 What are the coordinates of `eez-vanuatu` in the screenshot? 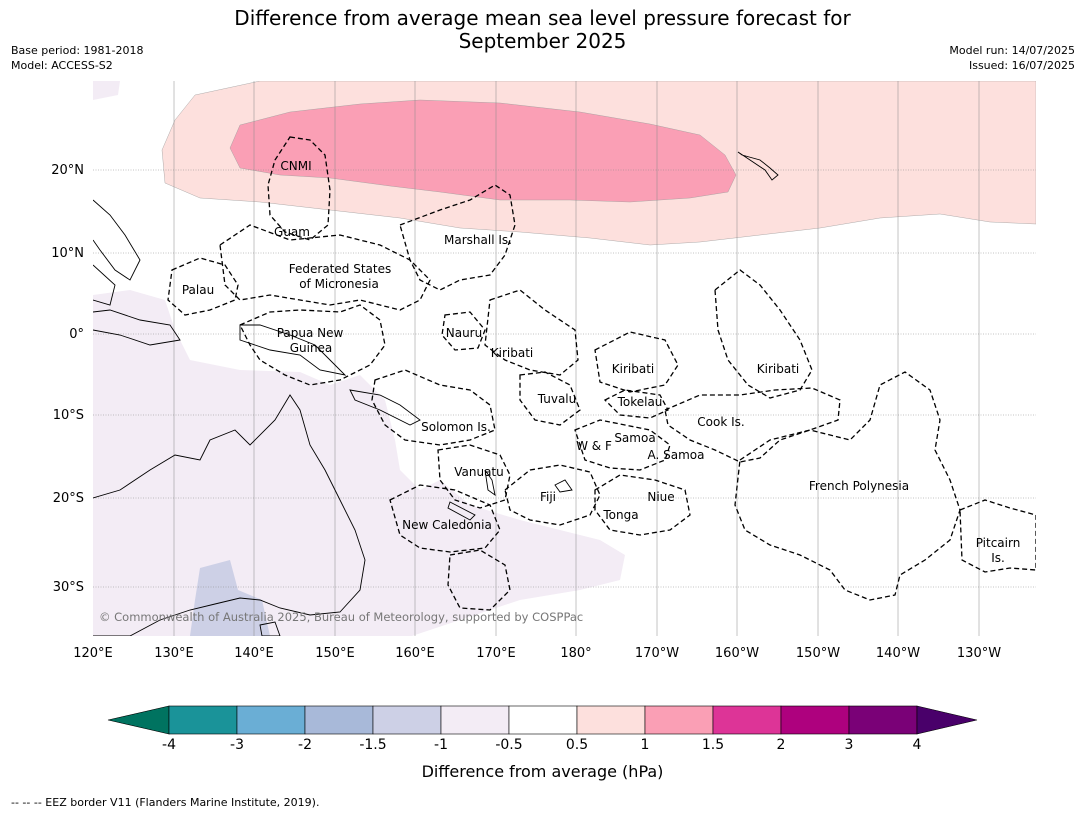 It's located at (474, 476).